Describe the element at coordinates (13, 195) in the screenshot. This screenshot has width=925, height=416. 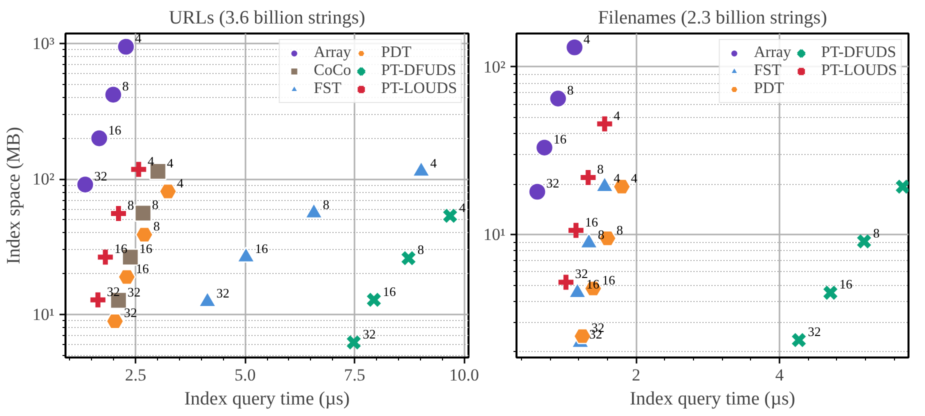
I see `y-axis-title: Index space (MB)` at that location.